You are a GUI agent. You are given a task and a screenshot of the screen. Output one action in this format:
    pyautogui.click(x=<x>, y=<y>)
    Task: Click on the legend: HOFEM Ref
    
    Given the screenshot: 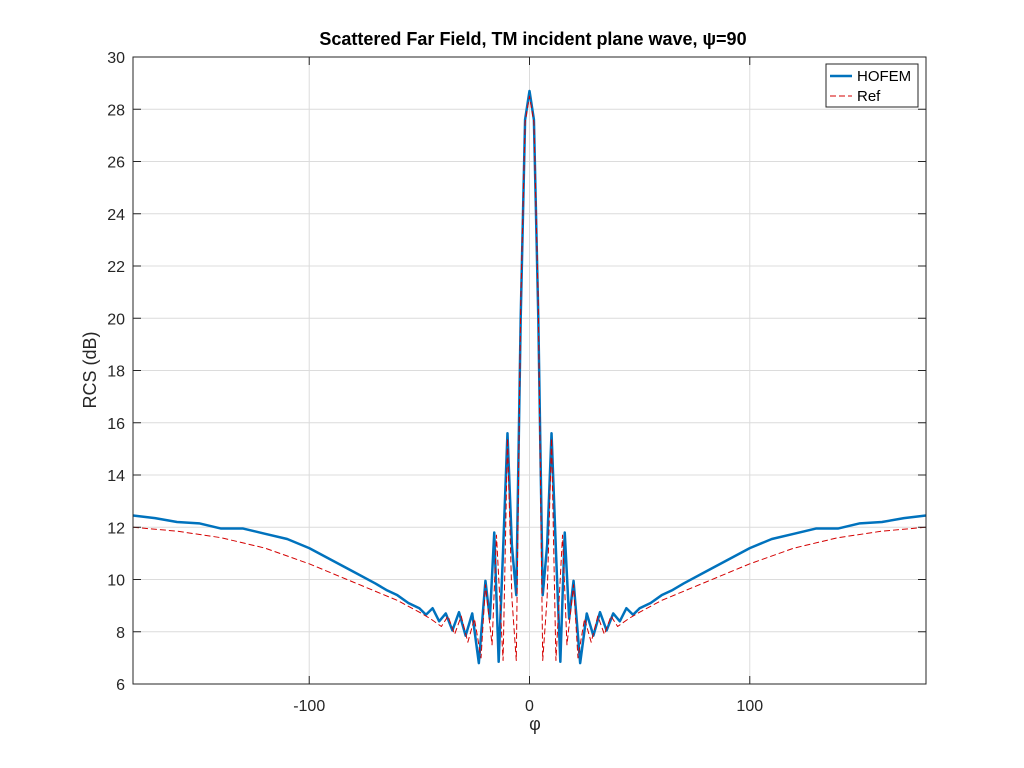 What is the action you would take?
    pyautogui.click(x=872, y=85)
    